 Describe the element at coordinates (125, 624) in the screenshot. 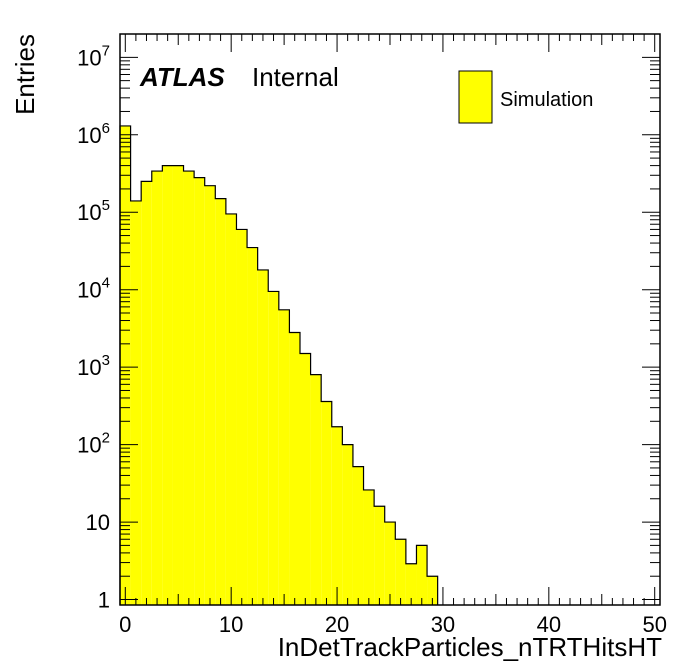

I see `x-tick-label: 0` at that location.